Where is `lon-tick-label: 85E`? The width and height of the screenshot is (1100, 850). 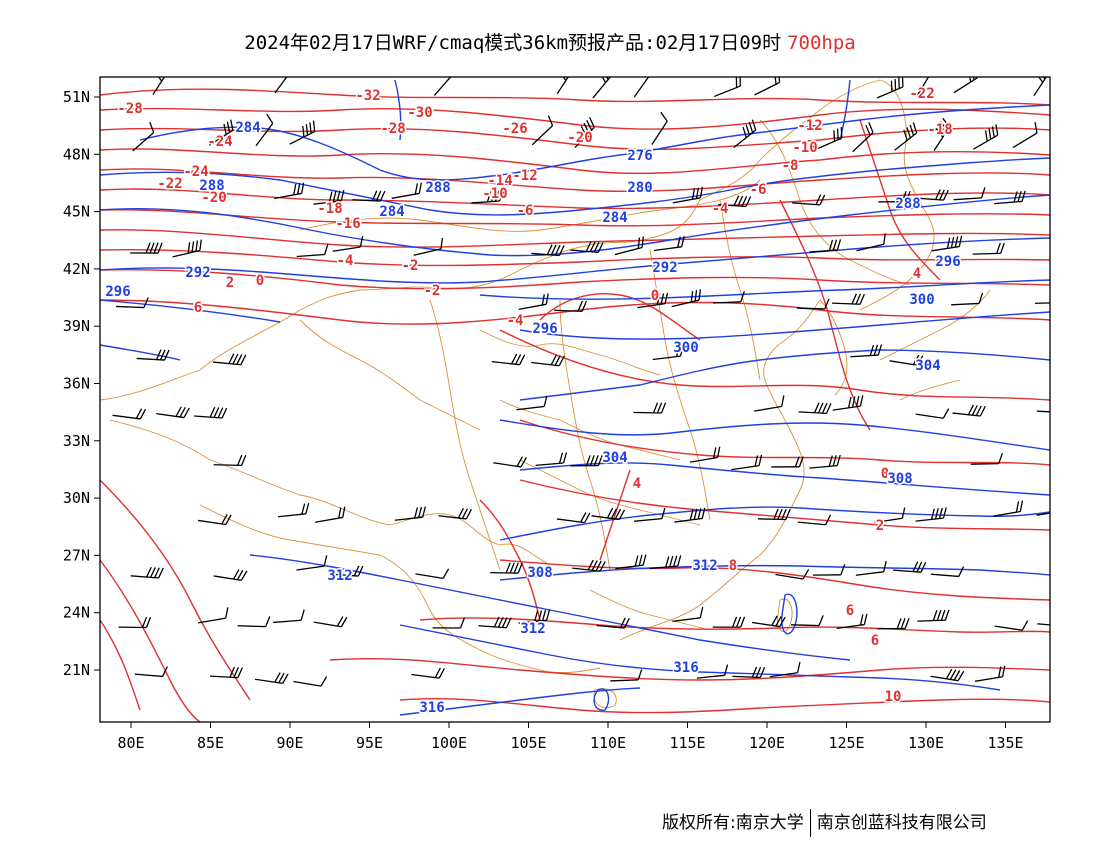
lon-tick-label: 85E is located at coordinates (210, 743).